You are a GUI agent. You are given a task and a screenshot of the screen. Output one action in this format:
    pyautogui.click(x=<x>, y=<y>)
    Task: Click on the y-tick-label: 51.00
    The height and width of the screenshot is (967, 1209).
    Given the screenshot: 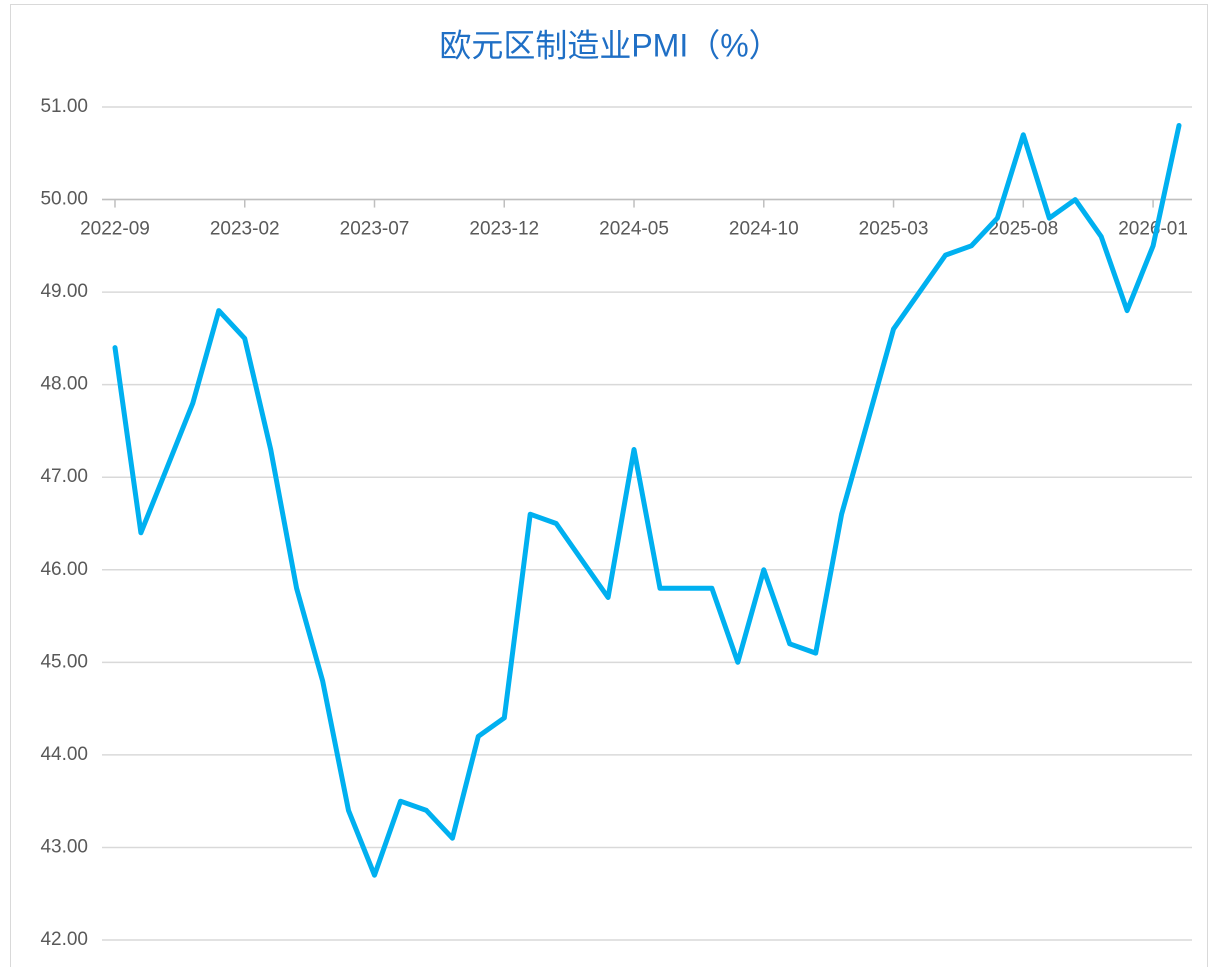 What is the action you would take?
    pyautogui.click(x=64, y=106)
    